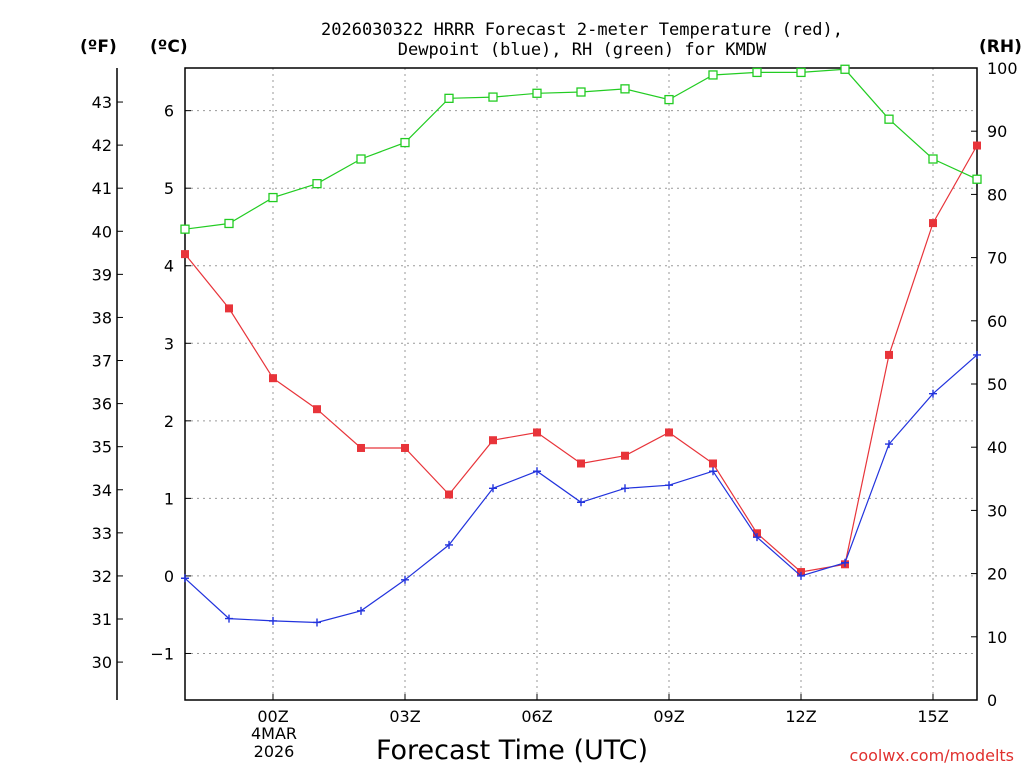 This screenshot has height=768, width=1024. What do you see at coordinates (169, 47) in the screenshot?
I see `celsius-unit-label: (ºC)` at bounding box center [169, 47].